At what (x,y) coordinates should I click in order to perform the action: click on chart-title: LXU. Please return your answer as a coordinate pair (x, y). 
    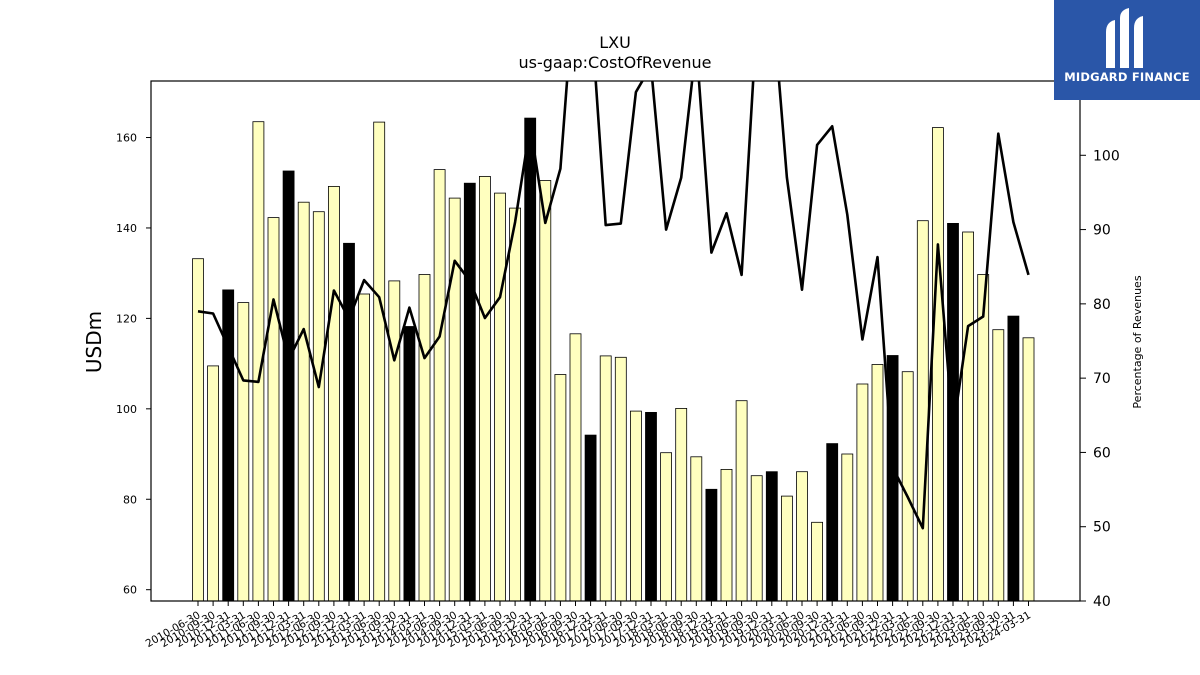
    Looking at the image, I should click on (615, 42).